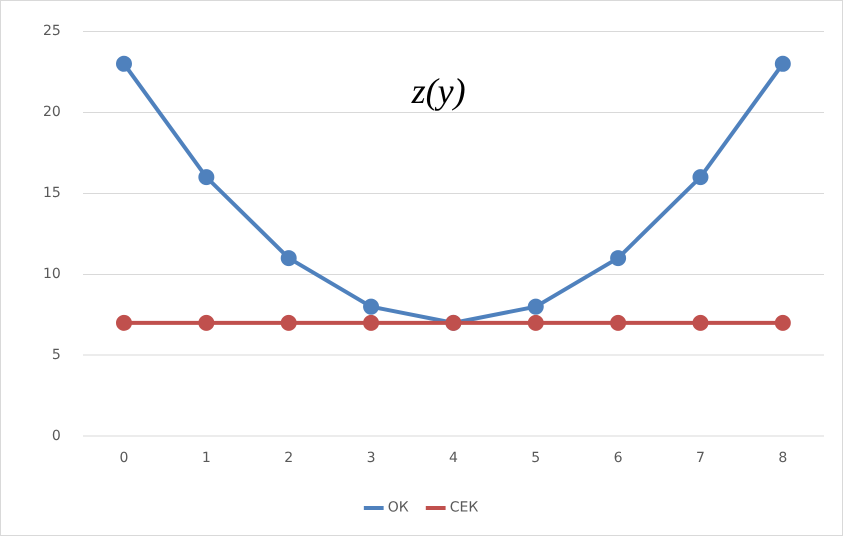 This screenshot has height=536, width=843. What do you see at coordinates (206, 458) in the screenshot?
I see `x-tick-label: 1` at bounding box center [206, 458].